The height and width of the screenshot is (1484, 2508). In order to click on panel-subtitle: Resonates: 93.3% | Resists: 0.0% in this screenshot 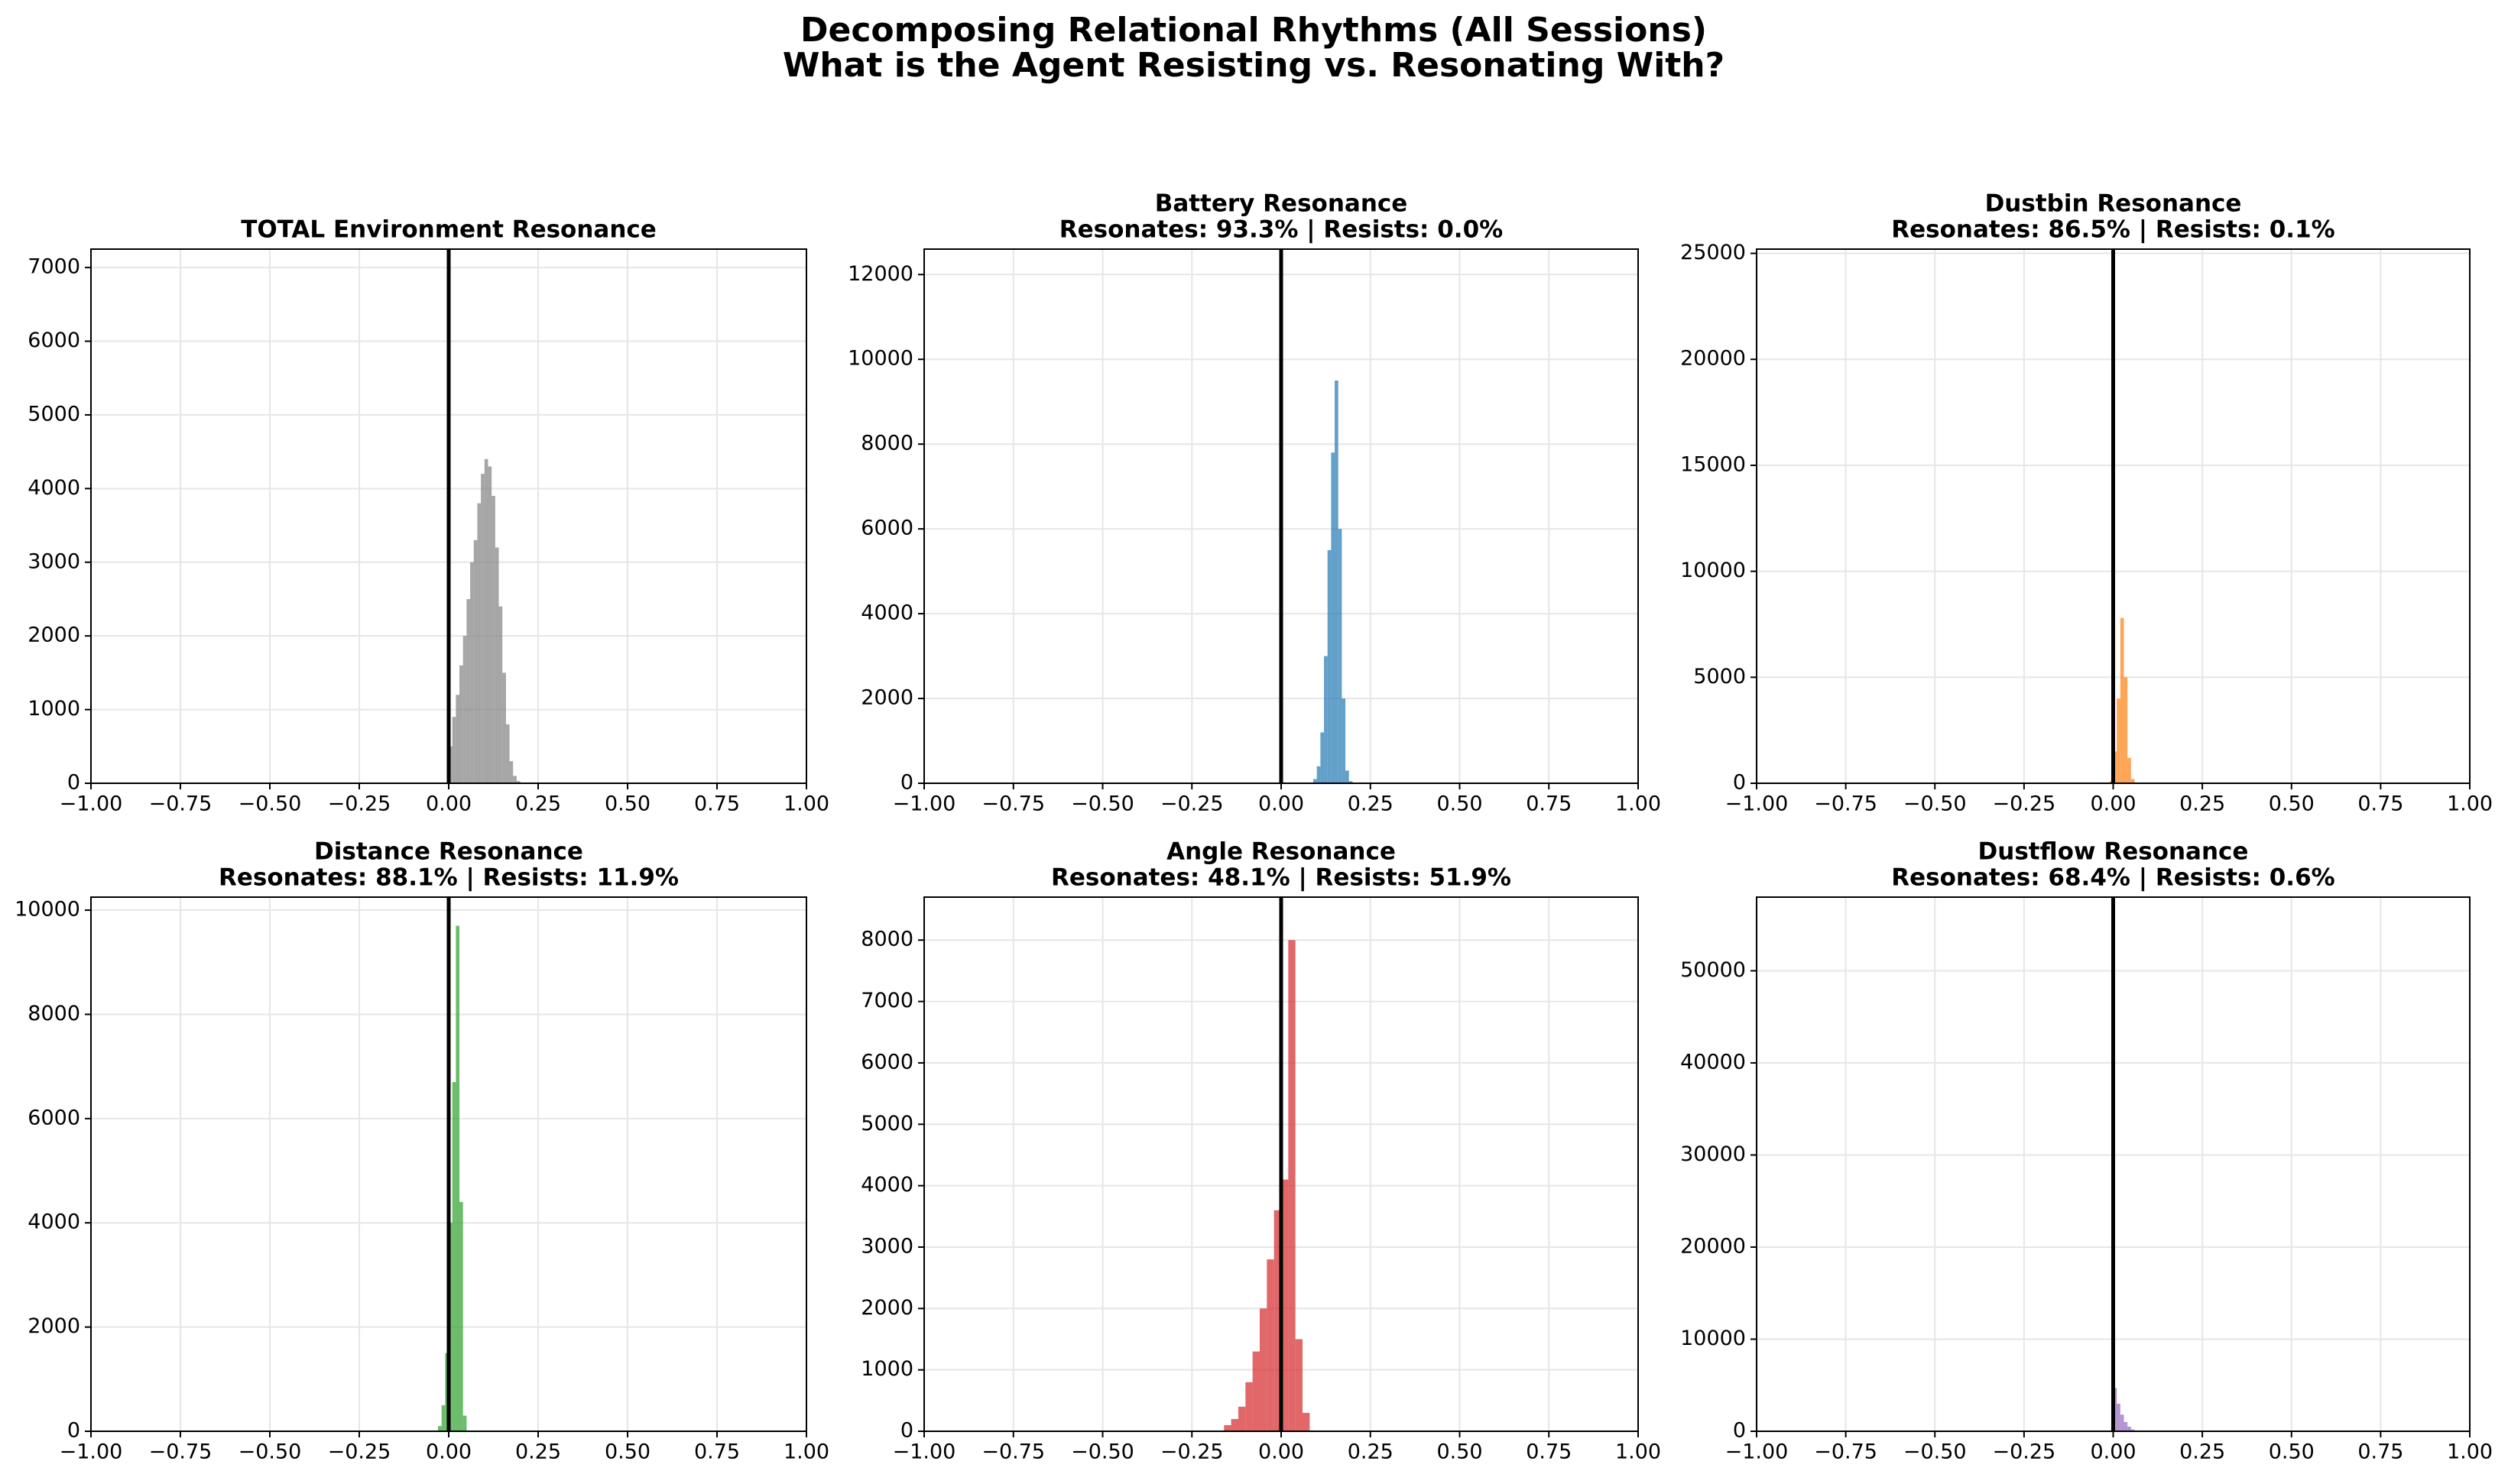, I will do `click(1281, 230)`.